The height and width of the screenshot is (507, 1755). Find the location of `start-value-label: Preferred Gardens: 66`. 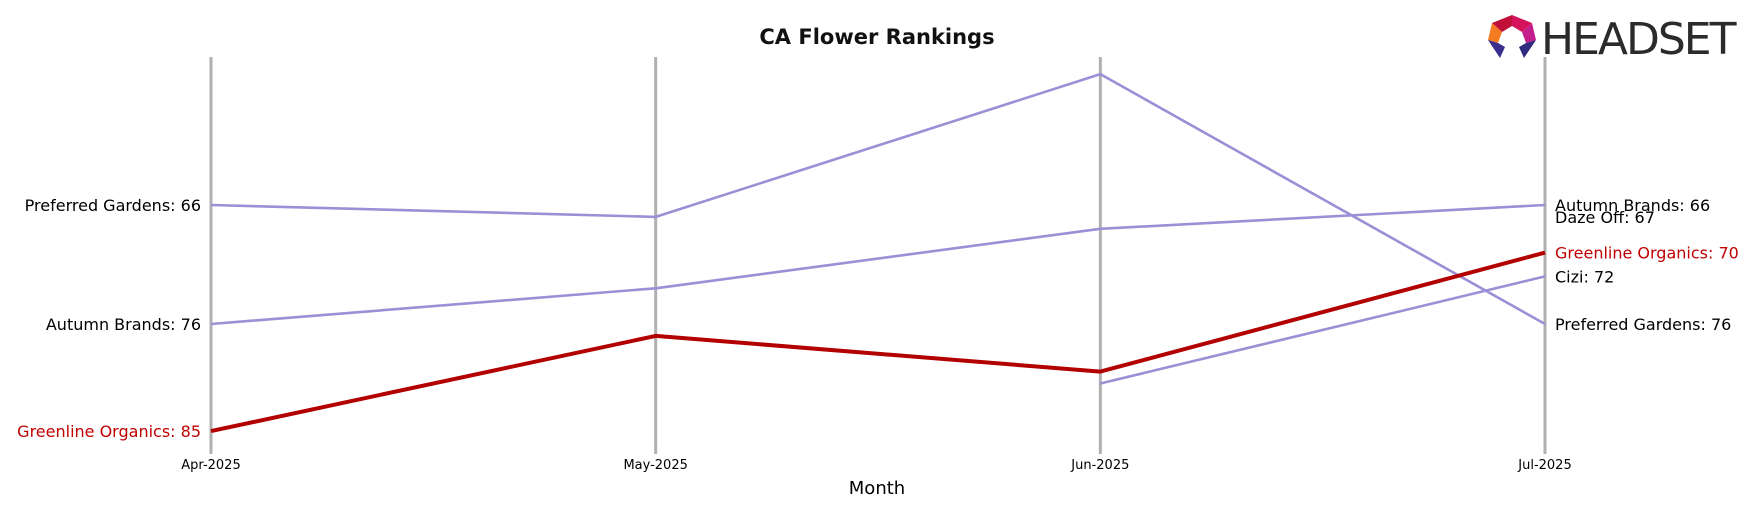

start-value-label: Preferred Gardens: 66 is located at coordinates (113, 205).